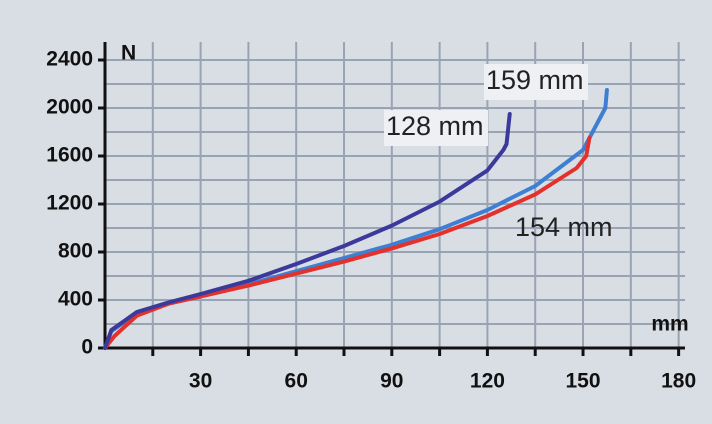 Image resolution: width=712 pixels, height=424 pixels. What do you see at coordinates (69, 203) in the screenshot?
I see `y-tick-label: 1200` at bounding box center [69, 203].